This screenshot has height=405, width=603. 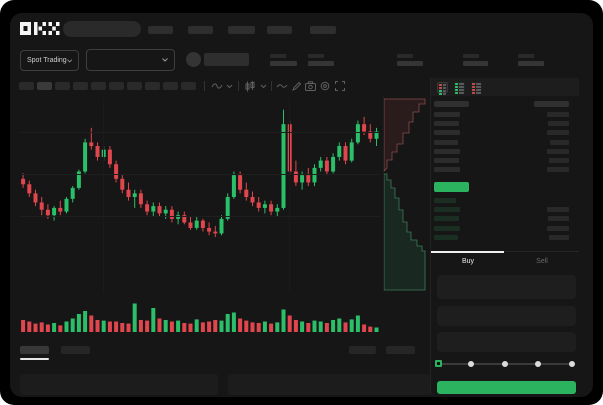 I want to click on orderbook-asks, so click(x=505, y=142).